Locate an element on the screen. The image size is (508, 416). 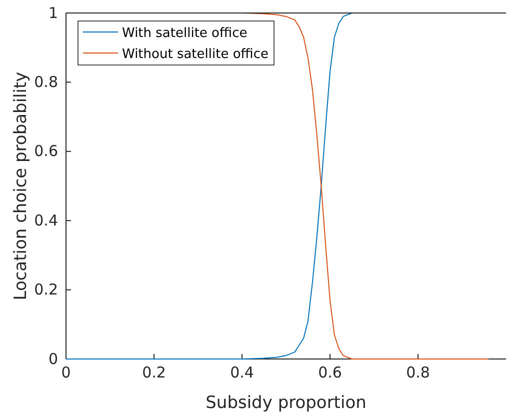
y-tick-label: 0.2 is located at coordinates (46, 289).